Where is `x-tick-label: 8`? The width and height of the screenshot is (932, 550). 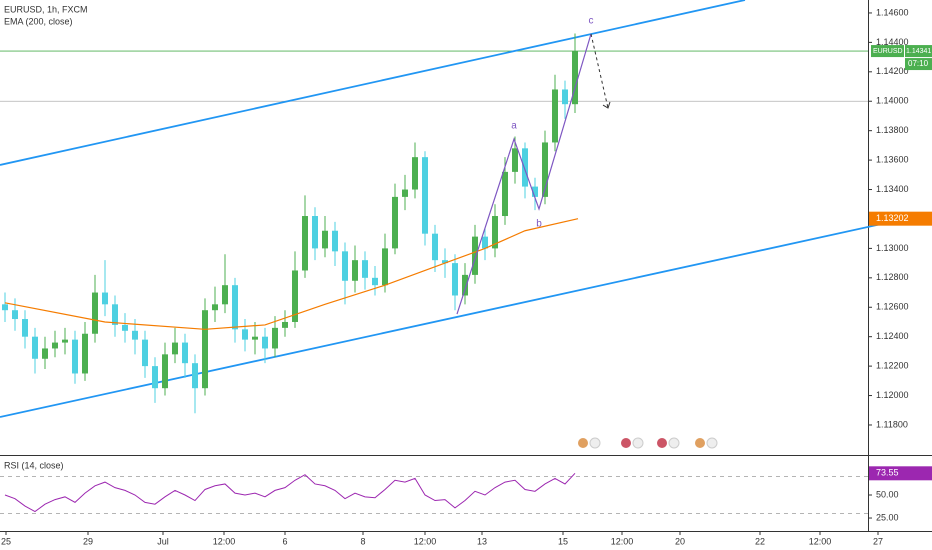
x-tick-label: 8 is located at coordinates (362, 541).